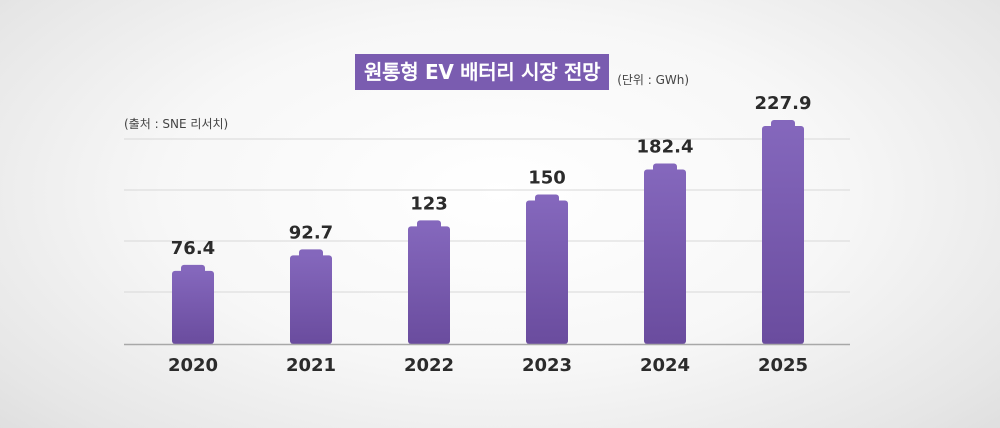  Describe the element at coordinates (311, 365) in the screenshot. I see `x-tick-label: 2021` at that location.